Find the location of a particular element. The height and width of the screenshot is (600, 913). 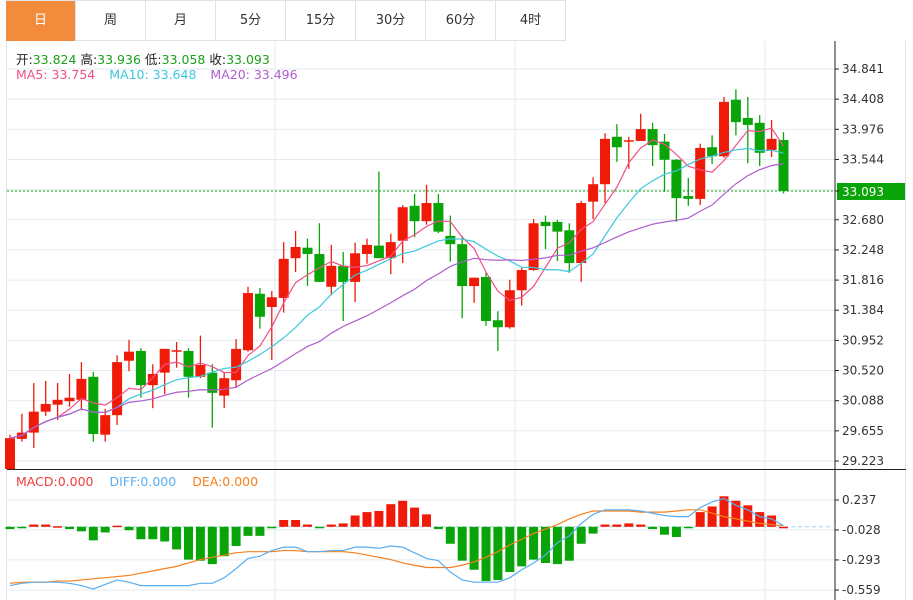

price-axis-label: 30.520 is located at coordinates (863, 371).